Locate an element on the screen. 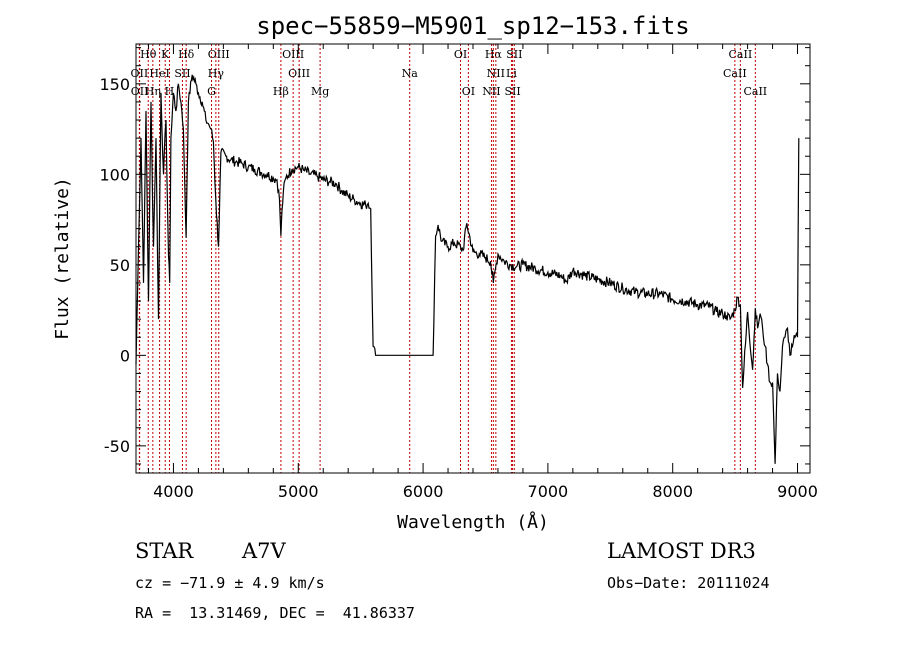 This screenshot has width=900, height=649. line-label-lower: Hβ is located at coordinates (281, 91).